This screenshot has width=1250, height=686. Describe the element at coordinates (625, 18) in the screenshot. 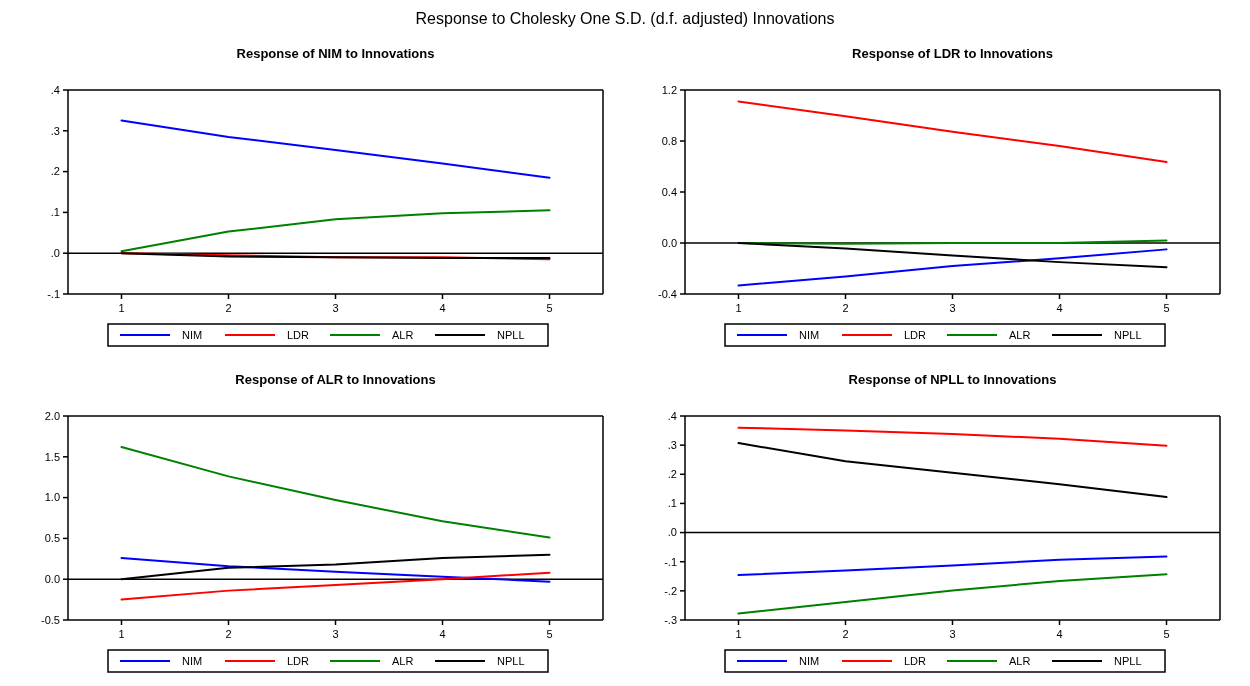

I see `text: Response to Cholesky One S.D. (d.f. adjusted) Innovations` at that location.